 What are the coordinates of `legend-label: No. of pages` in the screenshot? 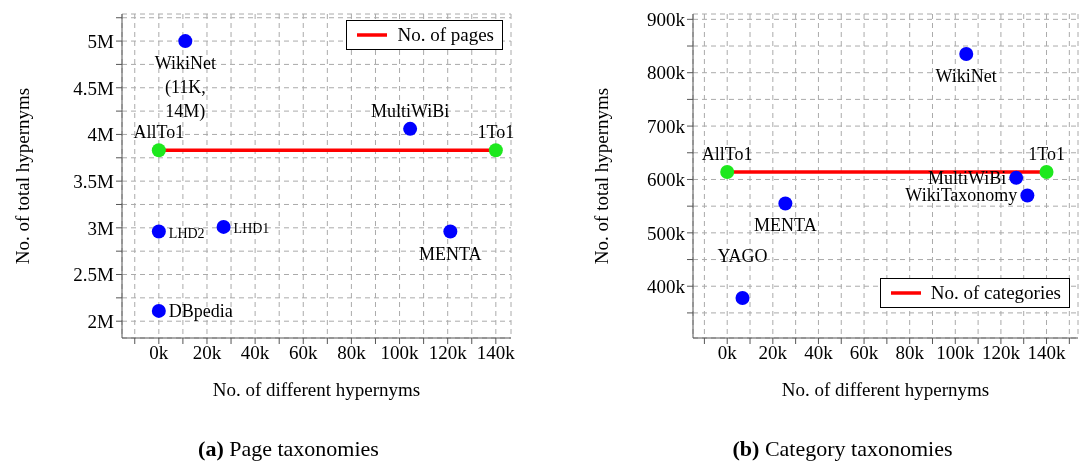 It's located at (445, 35).